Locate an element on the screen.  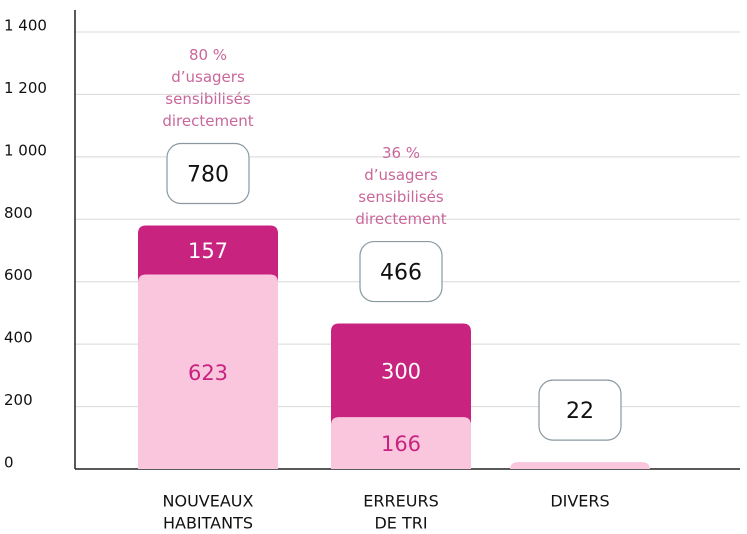
x-tick-label: DIVERS is located at coordinates (579, 501).